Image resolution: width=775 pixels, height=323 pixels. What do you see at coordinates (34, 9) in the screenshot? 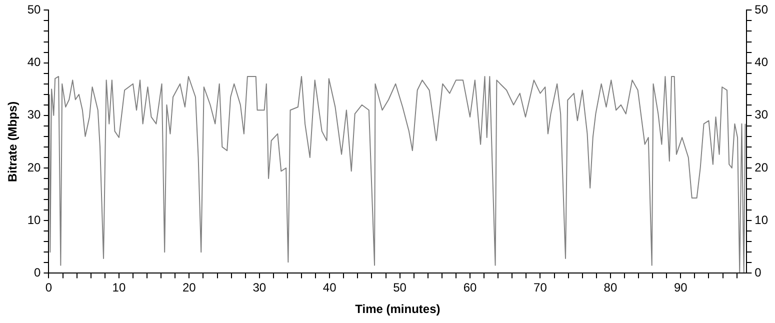
I see `y-tick-label: 50` at bounding box center [34, 9].